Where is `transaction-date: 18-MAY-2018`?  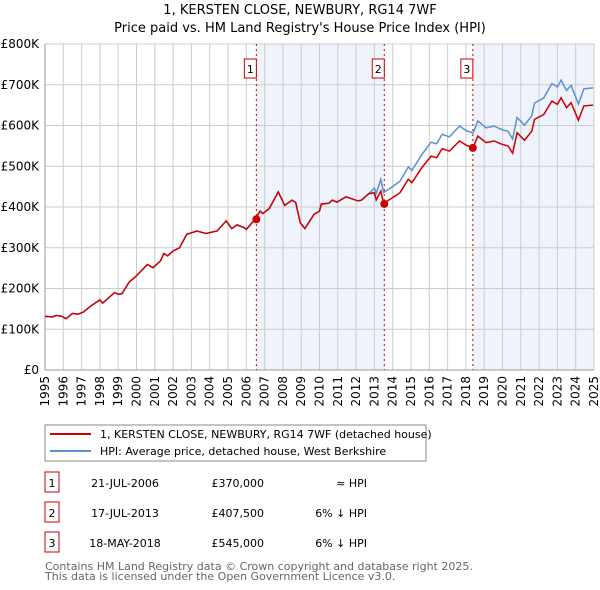 transaction-date: 18-MAY-2018 is located at coordinates (125, 543).